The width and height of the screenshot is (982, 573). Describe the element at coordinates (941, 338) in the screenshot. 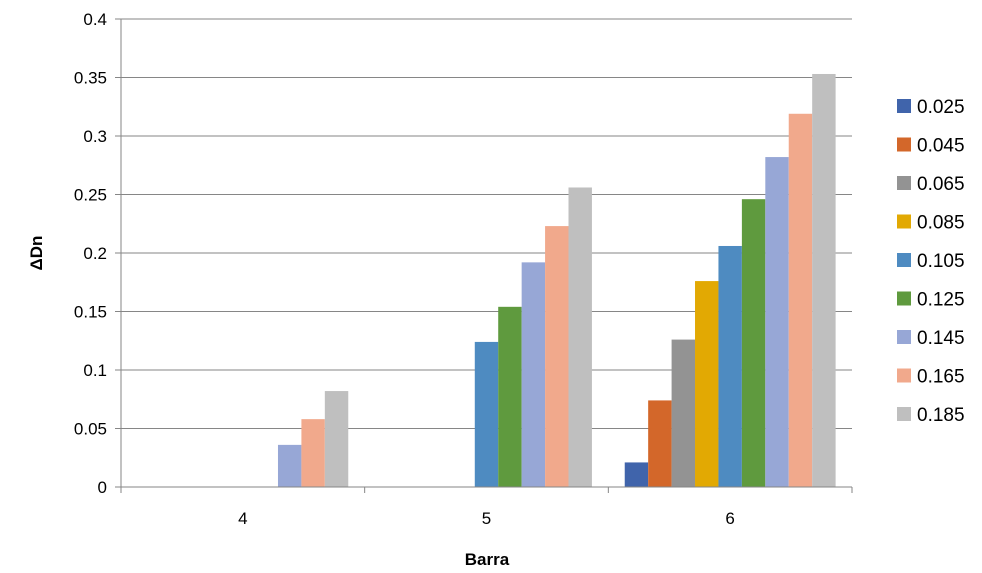

I see `legend-label: 0.145` at that location.